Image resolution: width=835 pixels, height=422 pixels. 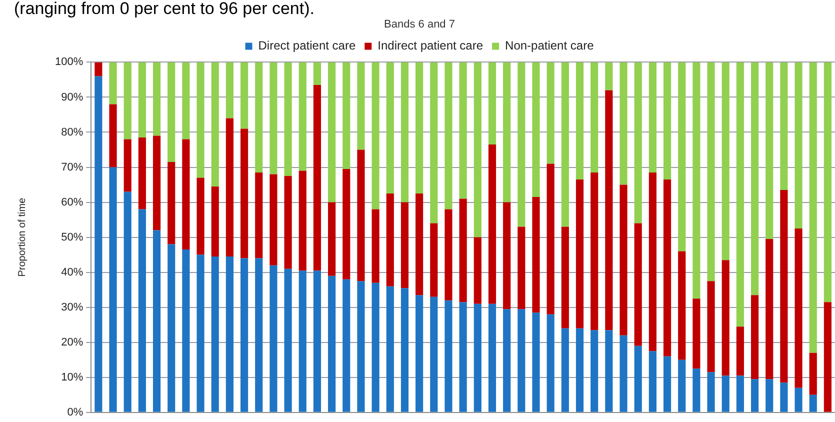 What do you see at coordinates (72, 307) in the screenshot?
I see `y-tick-label: 30%` at bounding box center [72, 307].